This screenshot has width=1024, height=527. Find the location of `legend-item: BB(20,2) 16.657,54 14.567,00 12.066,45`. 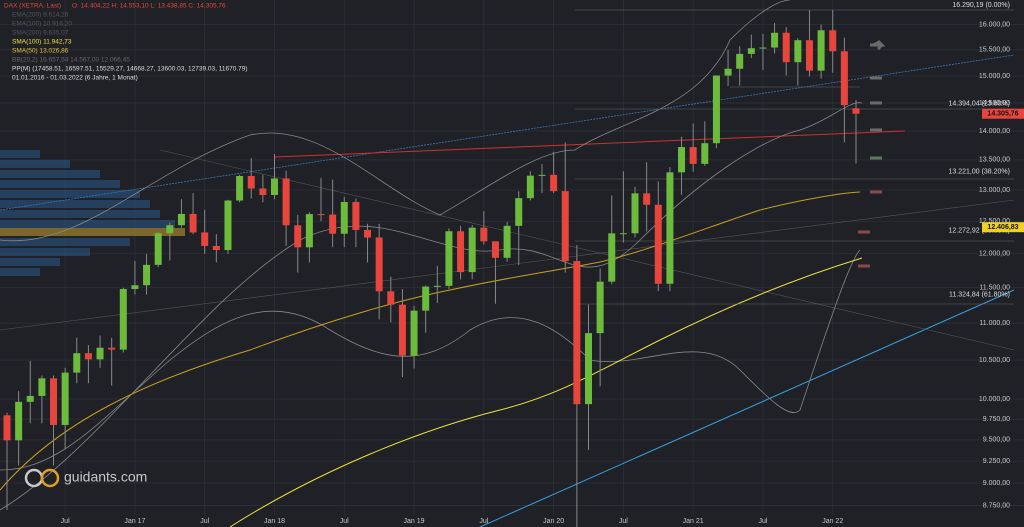

legend-item: BB(20,2) 16.657,54 14.567,00 12.066,45 is located at coordinates (71, 60).